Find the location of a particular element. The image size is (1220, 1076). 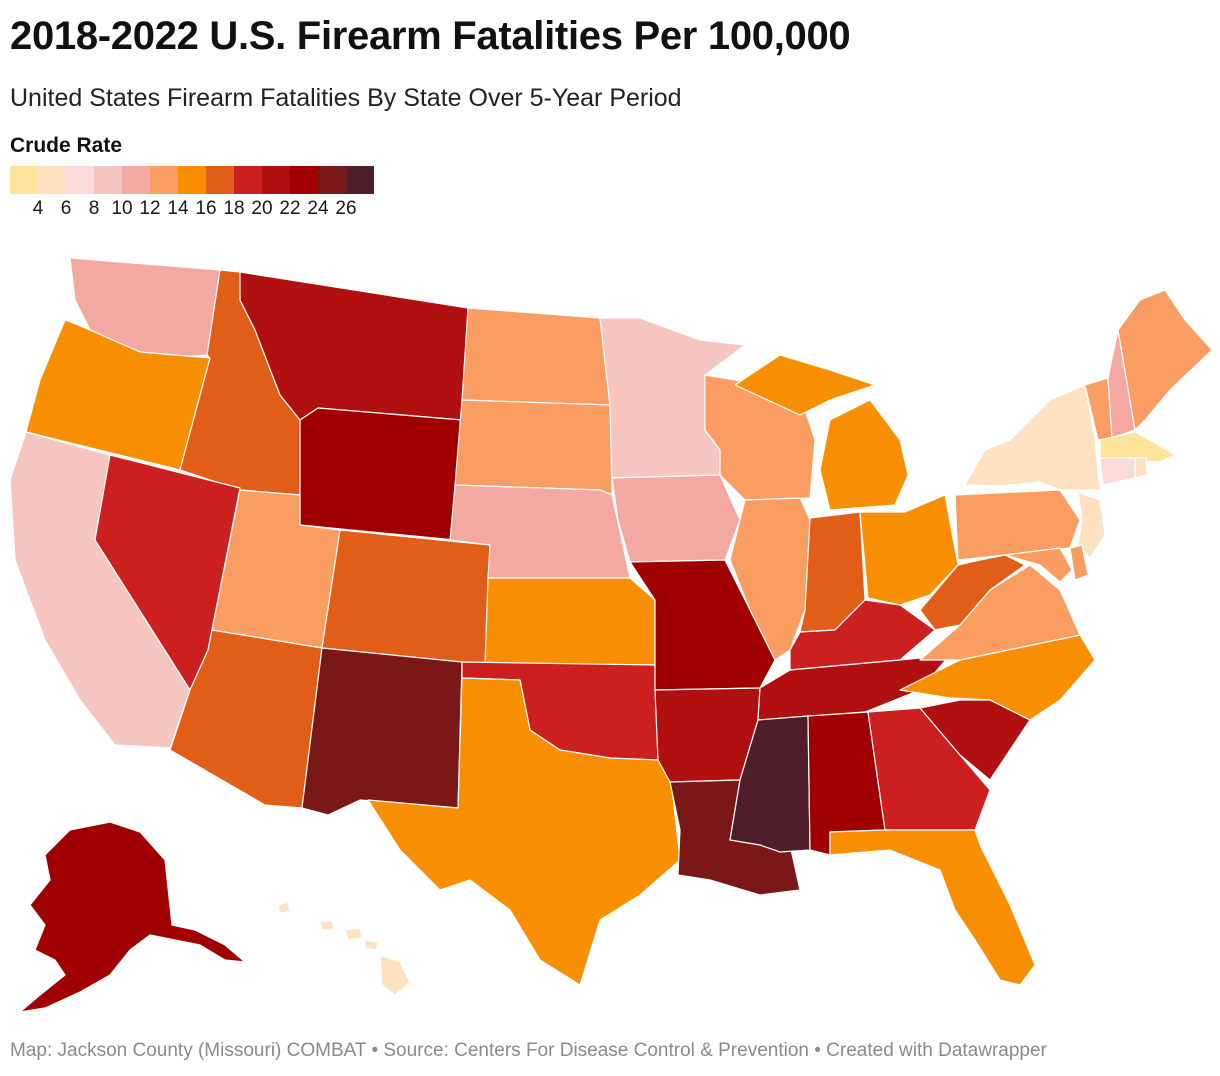

state-SD is located at coordinates (533, 447).